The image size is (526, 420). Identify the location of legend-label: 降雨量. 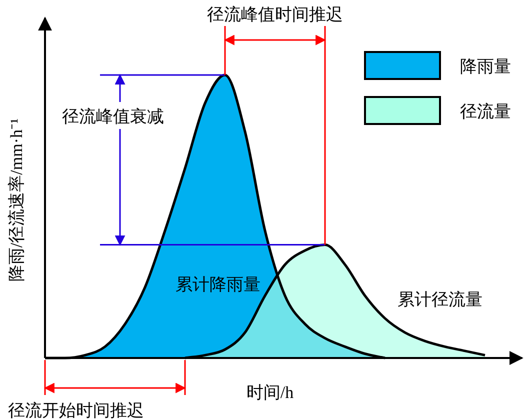
(485, 66).